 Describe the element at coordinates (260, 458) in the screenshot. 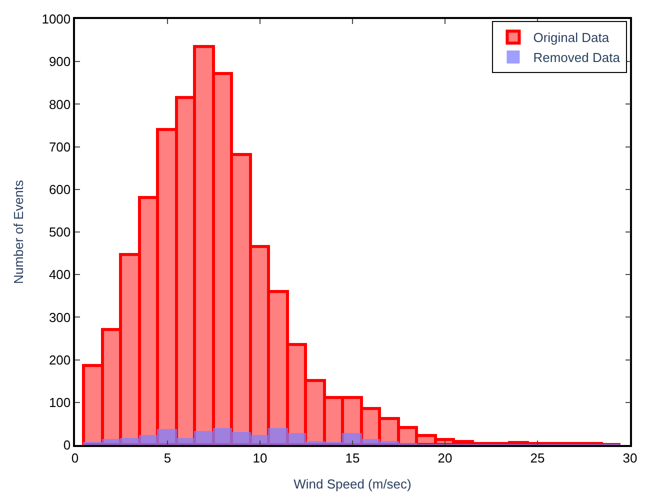

I see `x-tick-label: 10` at that location.